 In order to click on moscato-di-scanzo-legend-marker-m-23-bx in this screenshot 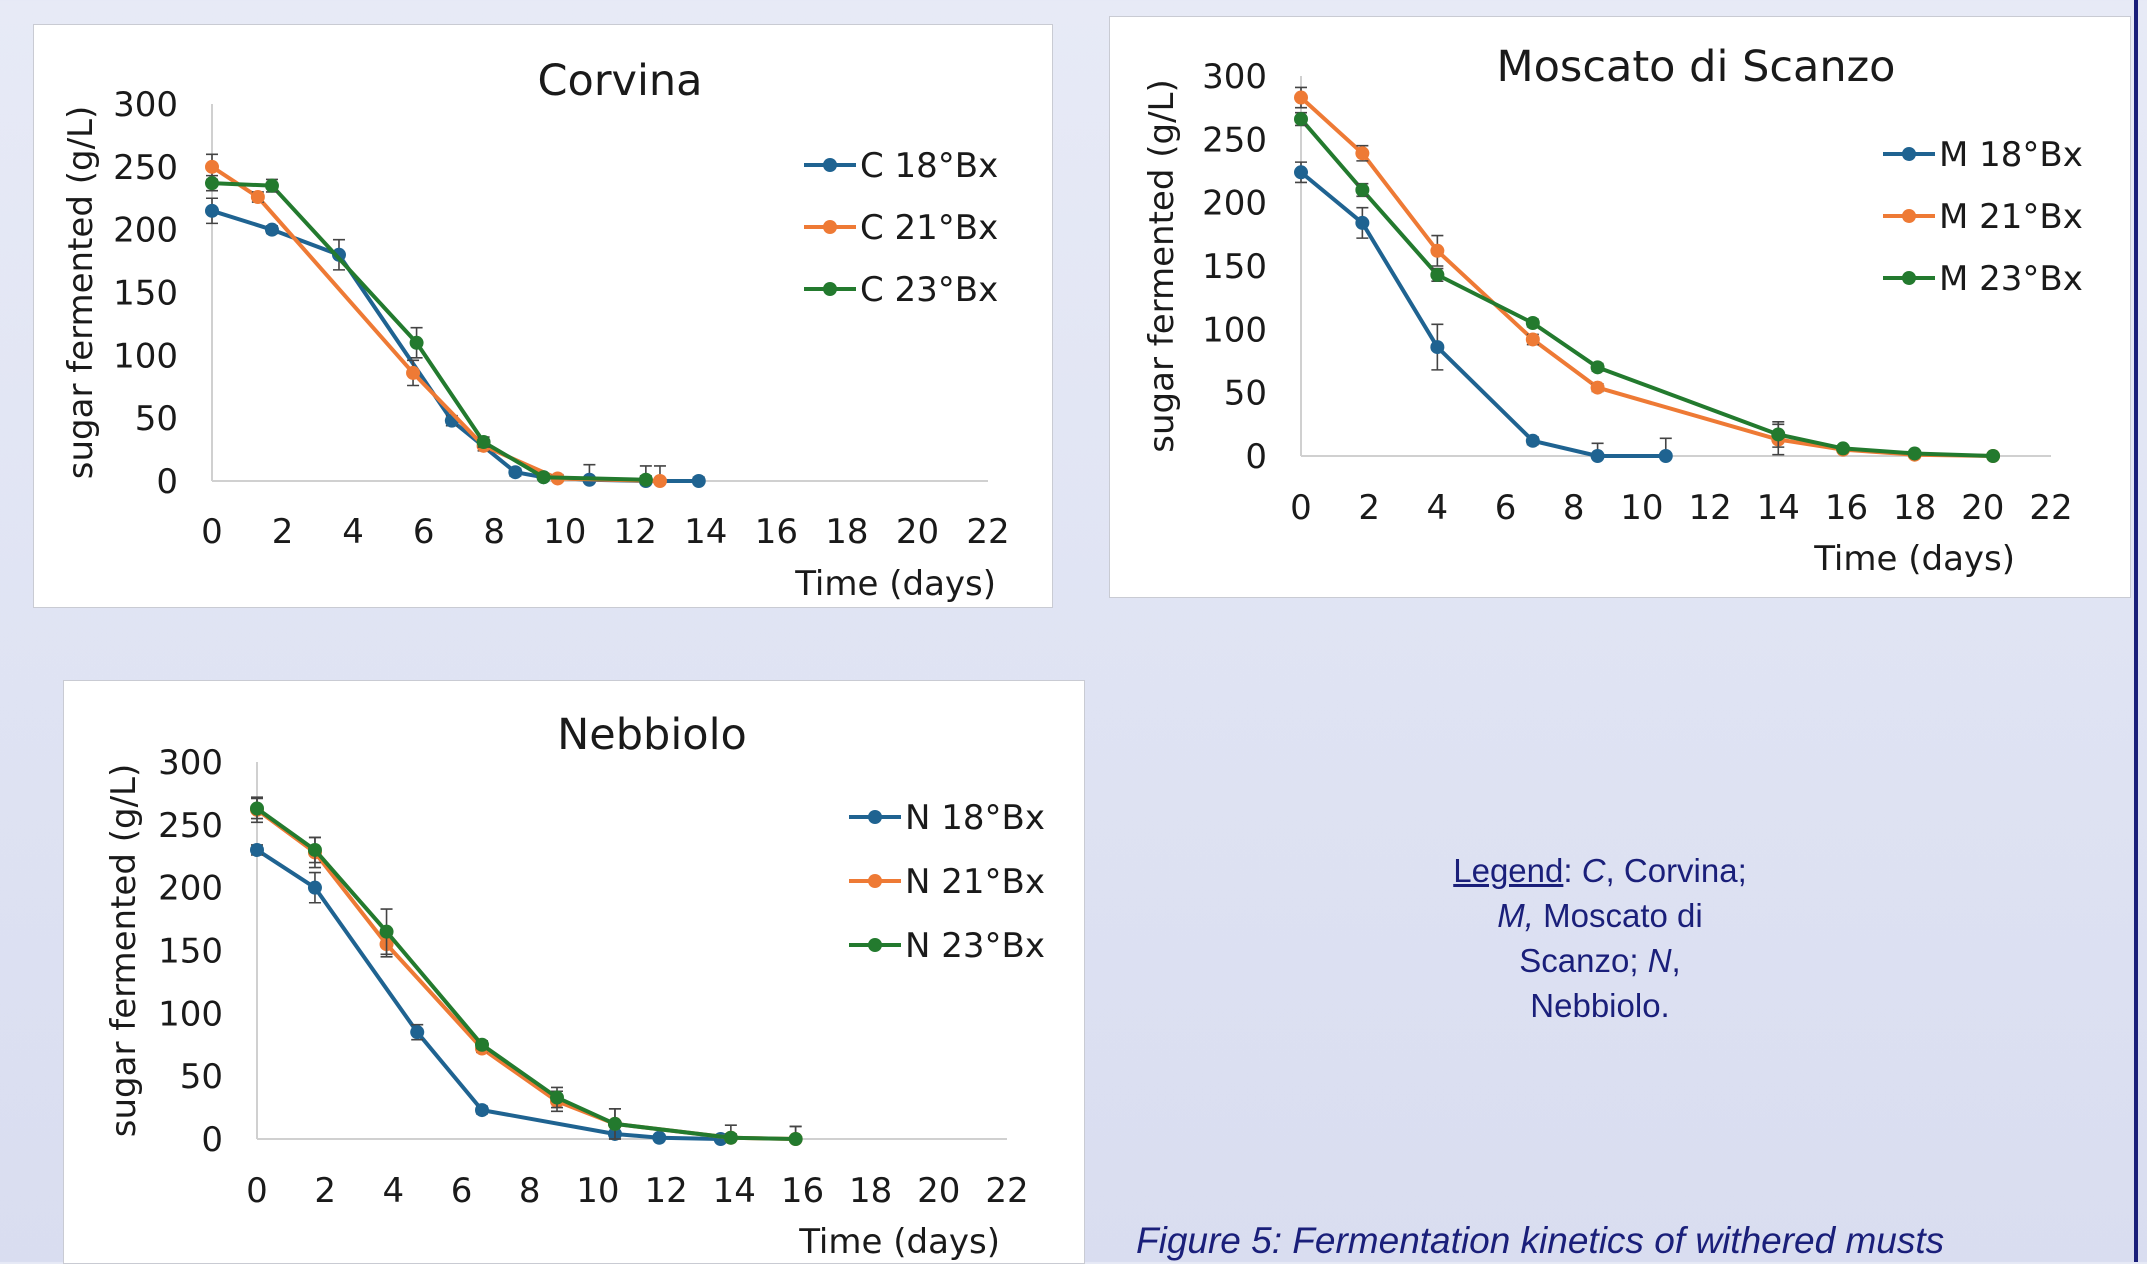, I will do `click(1909, 278)`.